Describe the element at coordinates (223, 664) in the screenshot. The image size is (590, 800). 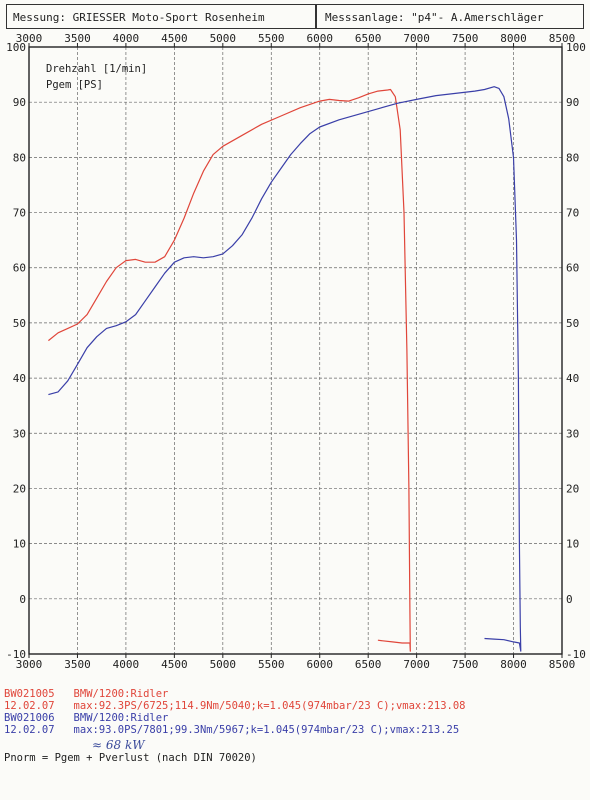
I see `x-tick-label-bottom: 5000` at that location.